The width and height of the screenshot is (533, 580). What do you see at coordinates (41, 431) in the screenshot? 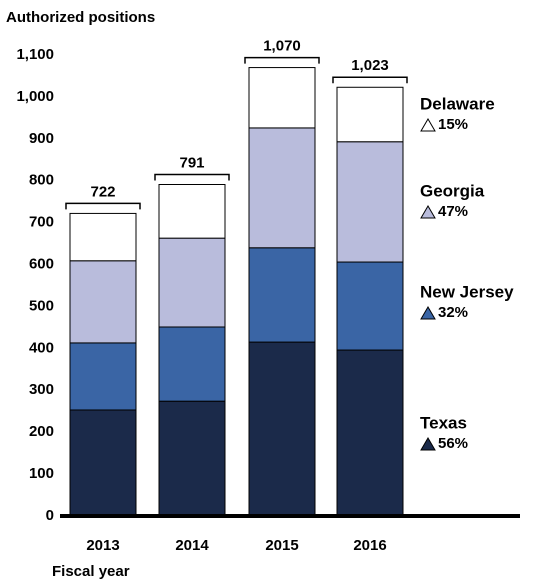
I see `y-tick-label: 200` at bounding box center [41, 431].